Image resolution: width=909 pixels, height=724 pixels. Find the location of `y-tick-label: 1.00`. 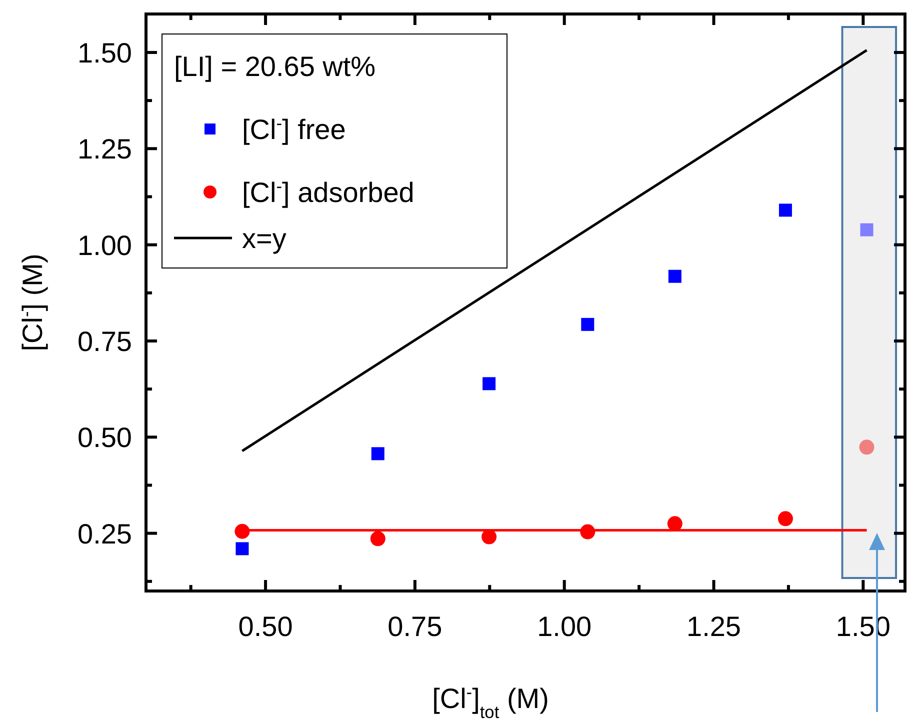

y-tick-label: 1.00 is located at coordinates (105, 245).